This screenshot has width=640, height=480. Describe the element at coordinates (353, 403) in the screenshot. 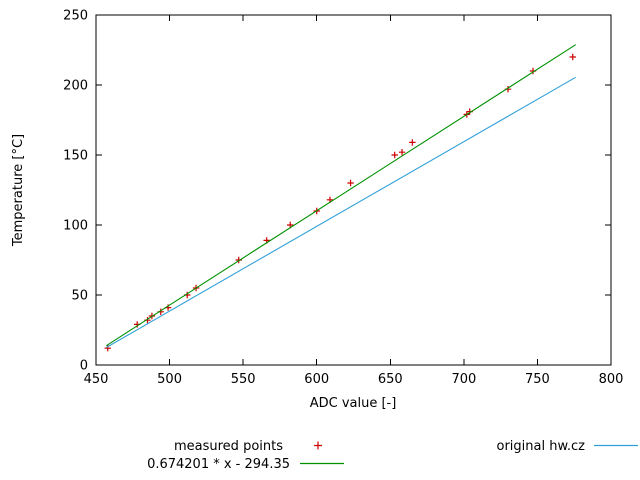

I see `x-axis-label: ADC value [-]` at that location.